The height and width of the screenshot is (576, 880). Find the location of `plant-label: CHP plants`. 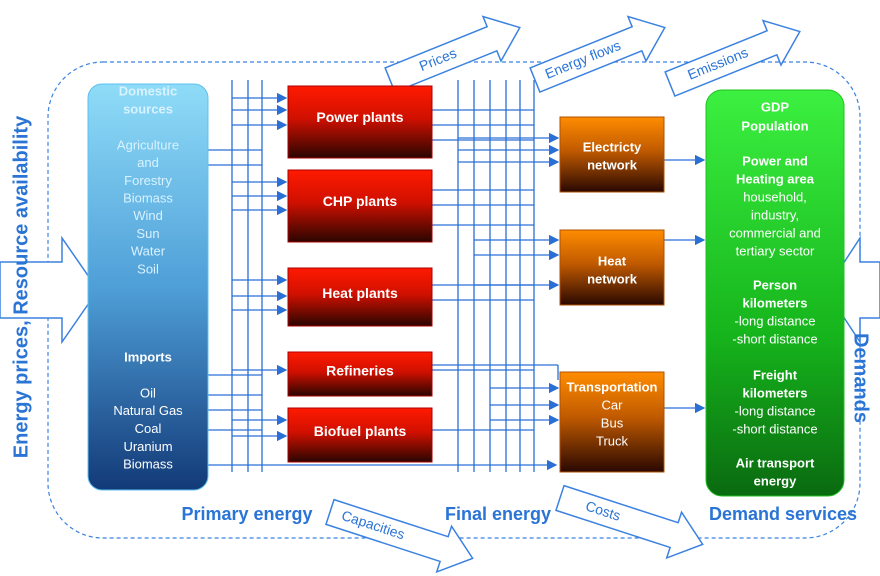

plant-label: CHP plants is located at coordinates (360, 201).